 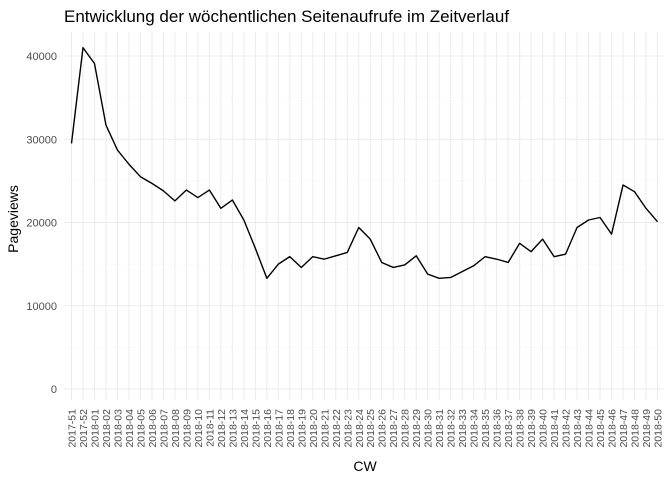 I want to click on x-tick-label: 2018-09, so click(x=187, y=428).